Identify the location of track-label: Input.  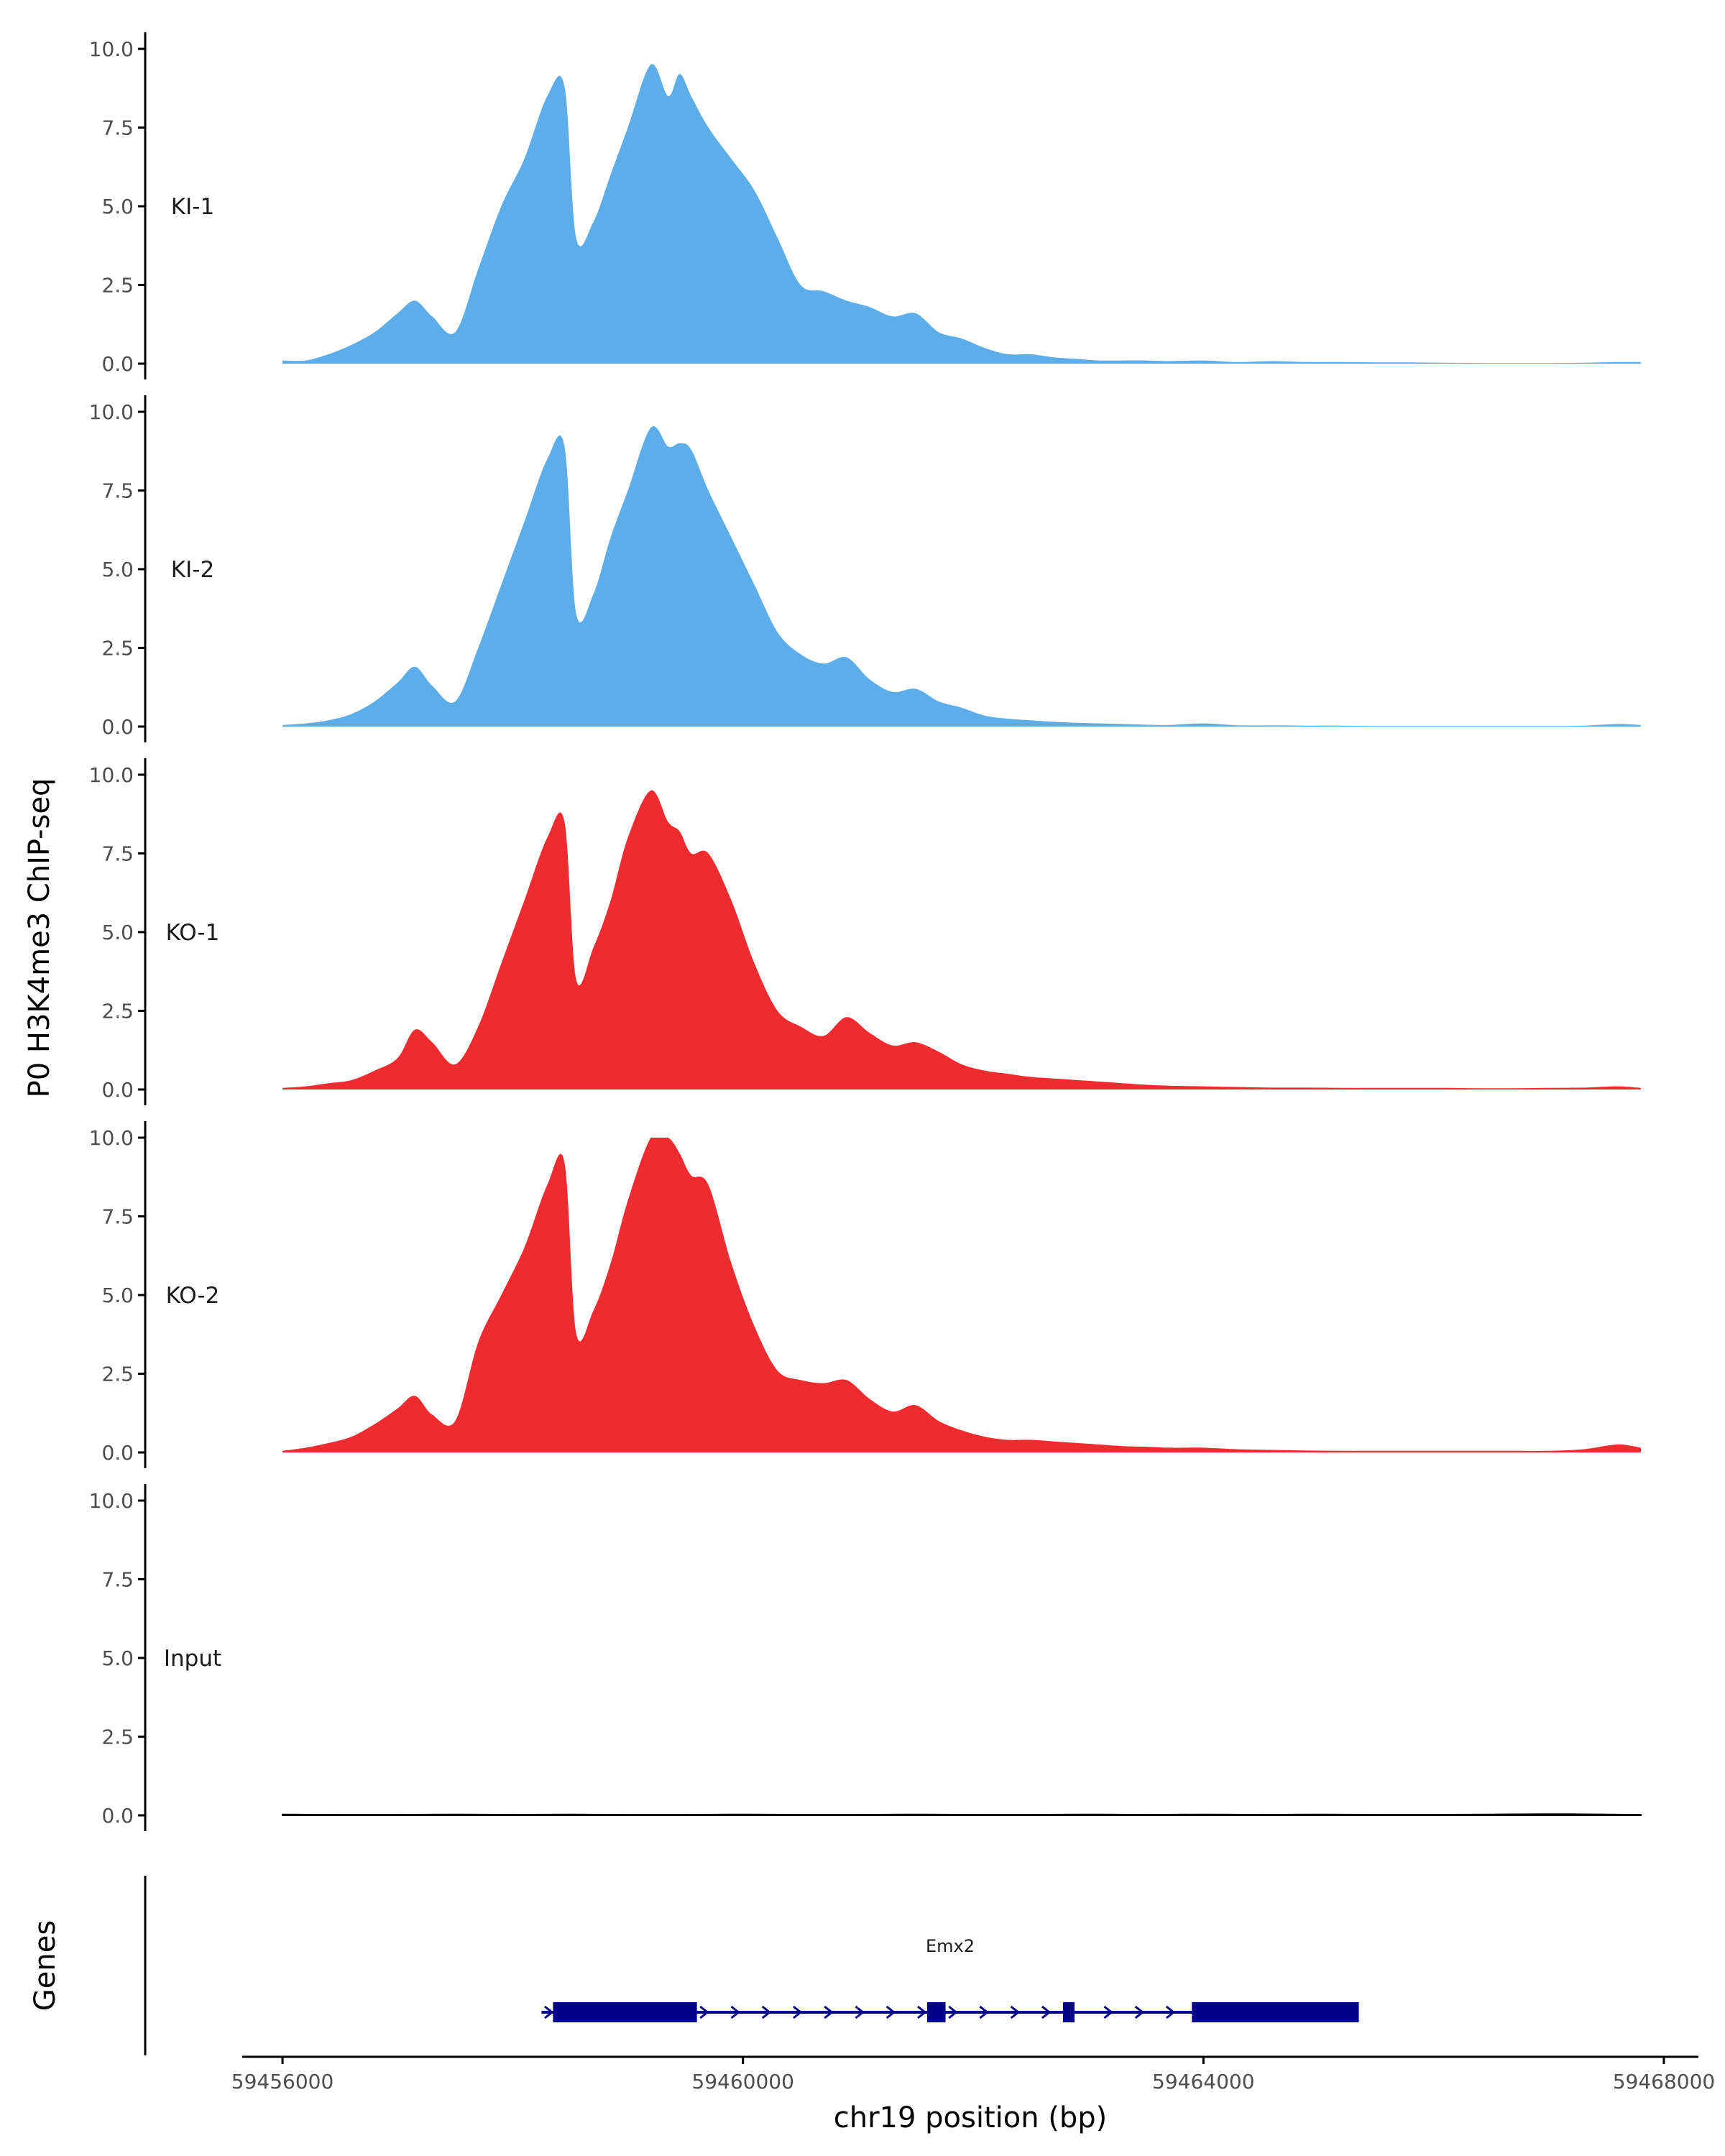
(192, 1659).